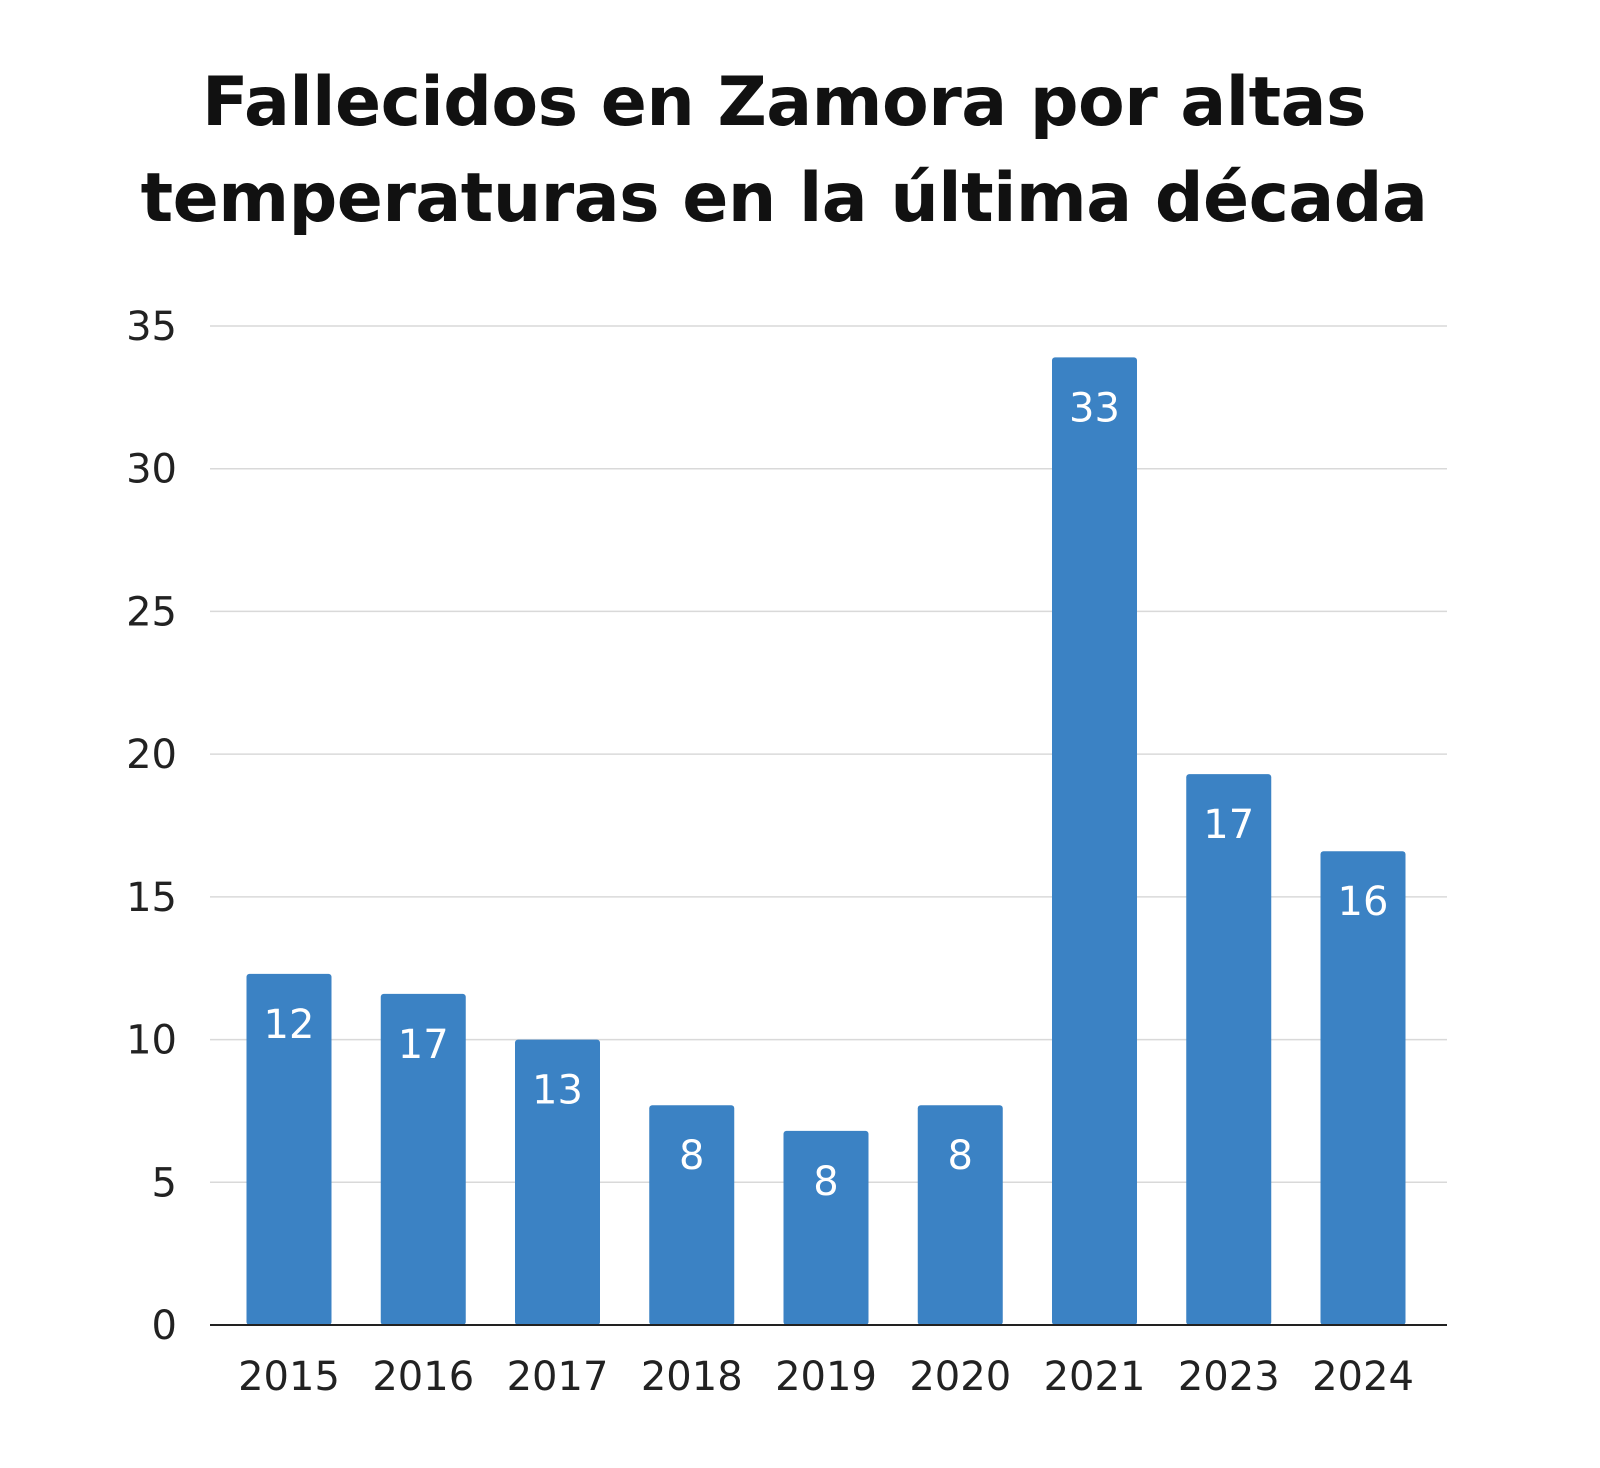 Image resolution: width=1600 pixels, height=1468 pixels. I want to click on bar-data-label: 12, so click(289, 1025).